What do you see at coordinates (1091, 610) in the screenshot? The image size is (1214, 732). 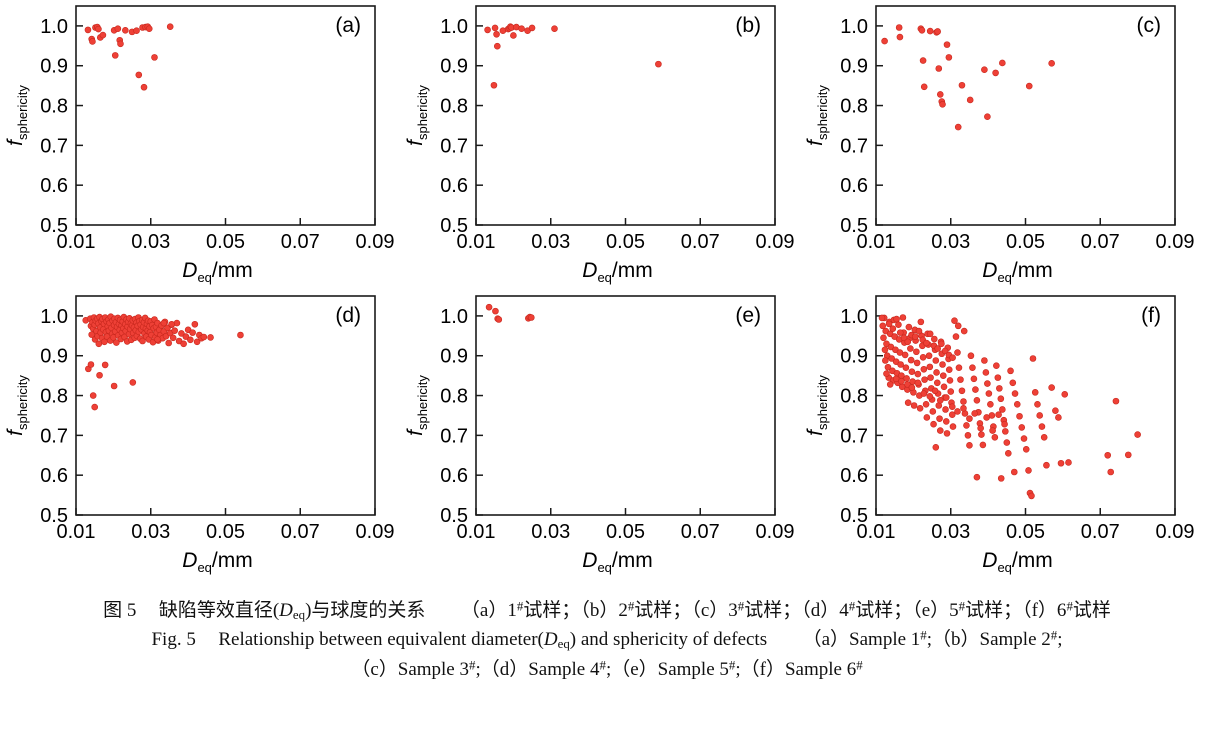 I see `cn-sample-f: 试样` at bounding box center [1091, 610].